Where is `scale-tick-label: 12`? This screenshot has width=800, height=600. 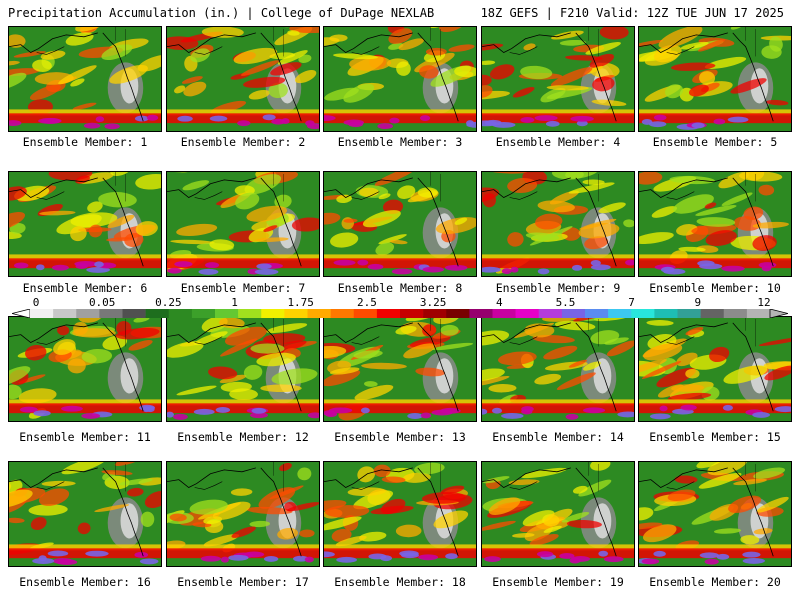 scale-tick-label: 12 is located at coordinates (764, 302).